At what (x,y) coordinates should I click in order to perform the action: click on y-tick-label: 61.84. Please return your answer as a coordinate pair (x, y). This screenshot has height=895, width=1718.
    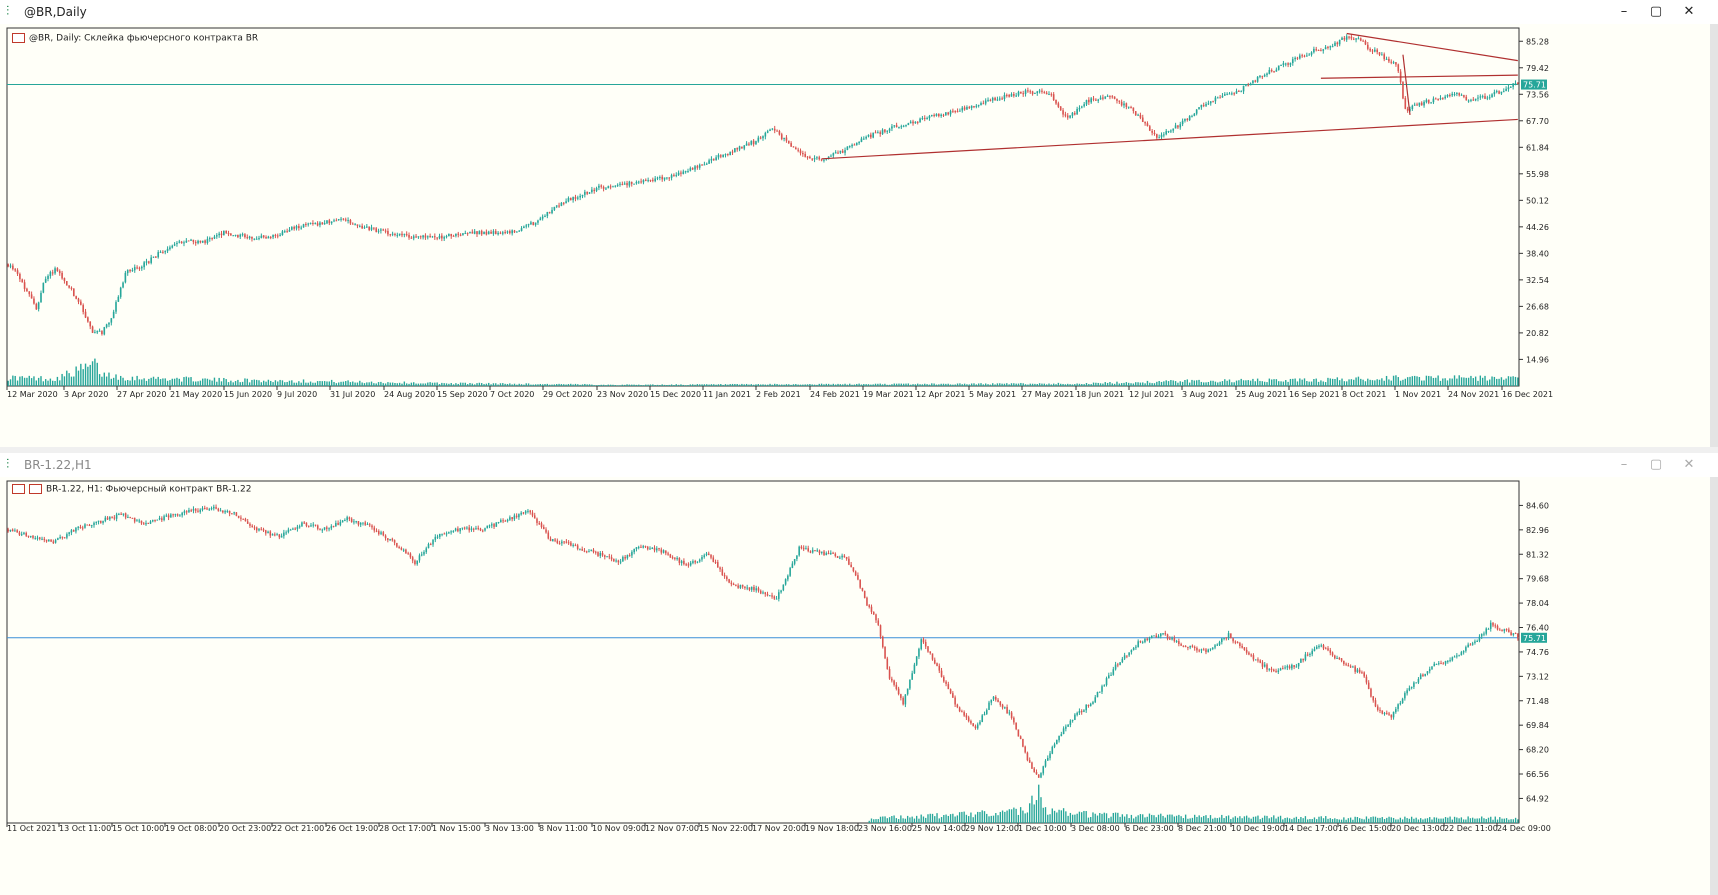
    Looking at the image, I should click on (1537, 147).